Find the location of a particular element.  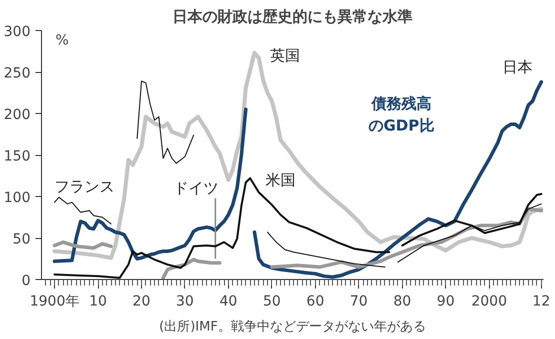

y-tick-label: 200 is located at coordinates (17, 115).